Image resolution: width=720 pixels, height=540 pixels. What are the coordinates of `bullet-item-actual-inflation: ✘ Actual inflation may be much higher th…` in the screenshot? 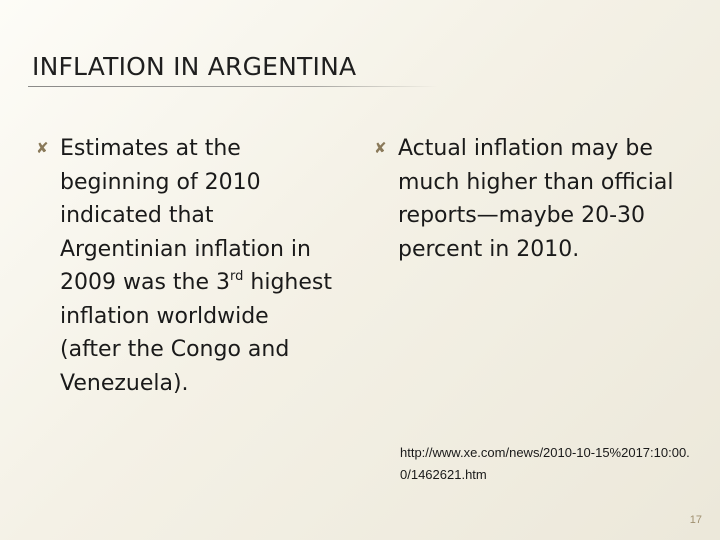 It's located at (536, 199).